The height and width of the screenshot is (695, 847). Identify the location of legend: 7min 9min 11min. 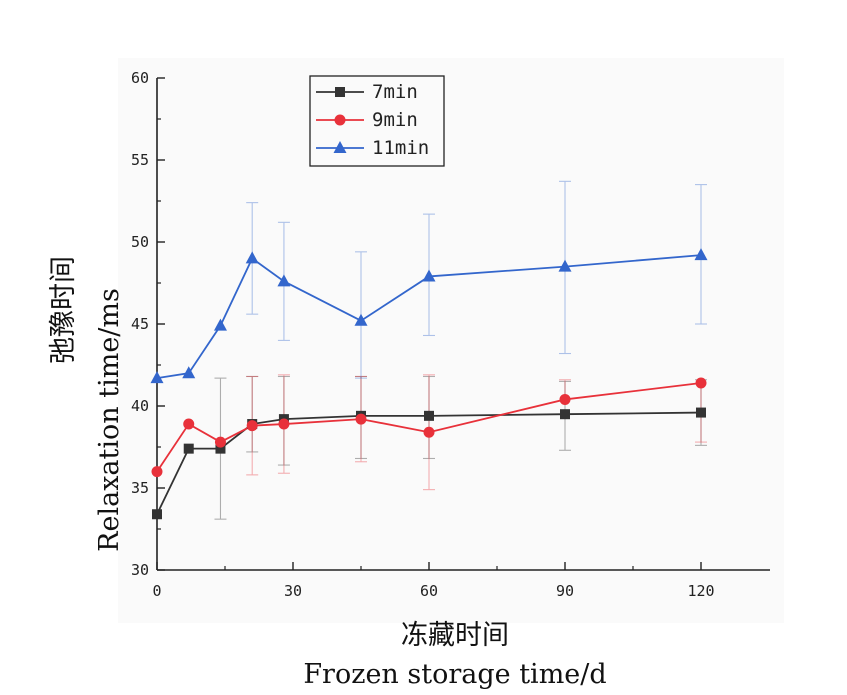
(377, 121).